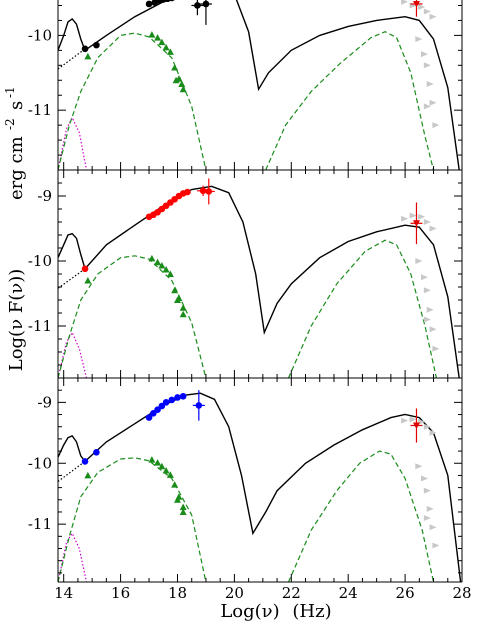  Describe the element at coordinates (40, 110) in the screenshot. I see `y-tick-label: -11` at that location.